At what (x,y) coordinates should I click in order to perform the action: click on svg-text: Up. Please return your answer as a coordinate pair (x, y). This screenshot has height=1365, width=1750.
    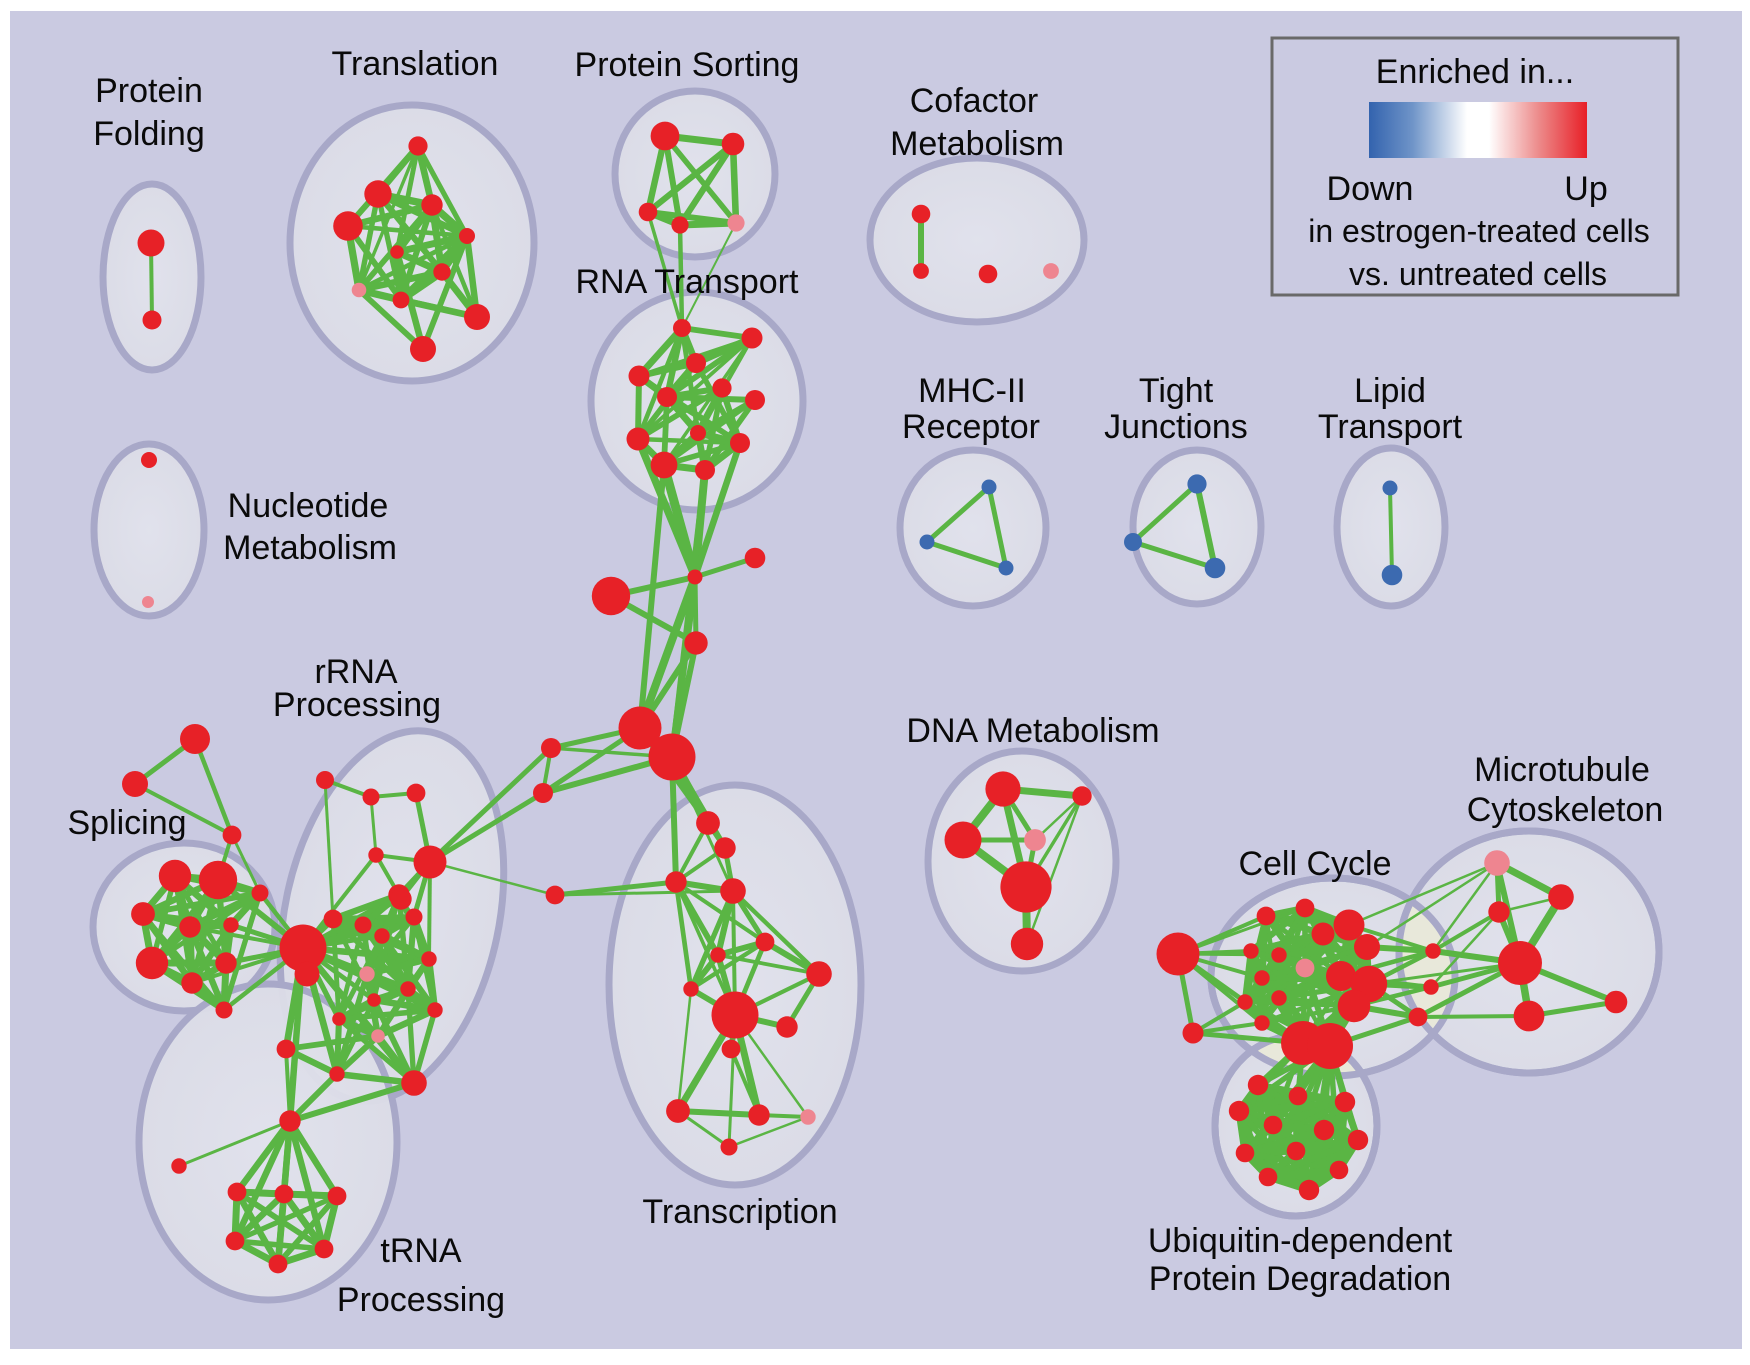
    Looking at the image, I should click on (1585, 189).